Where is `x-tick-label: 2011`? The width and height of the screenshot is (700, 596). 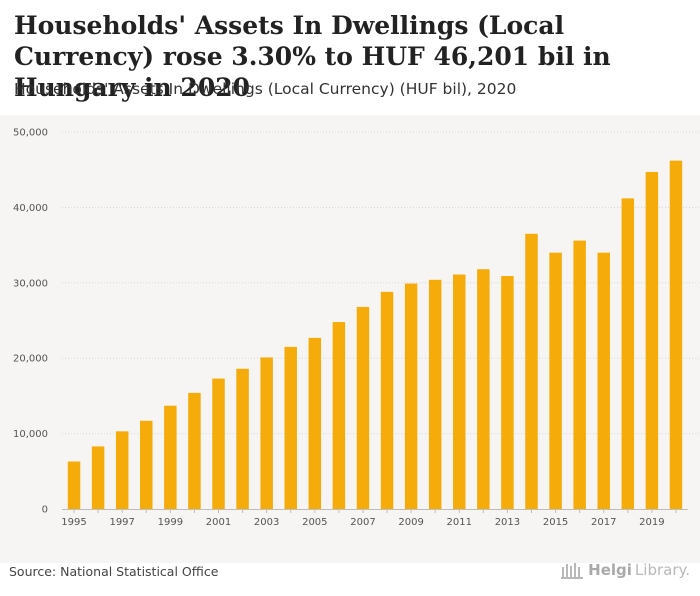
x-tick-label: 2011 is located at coordinates (459, 522).